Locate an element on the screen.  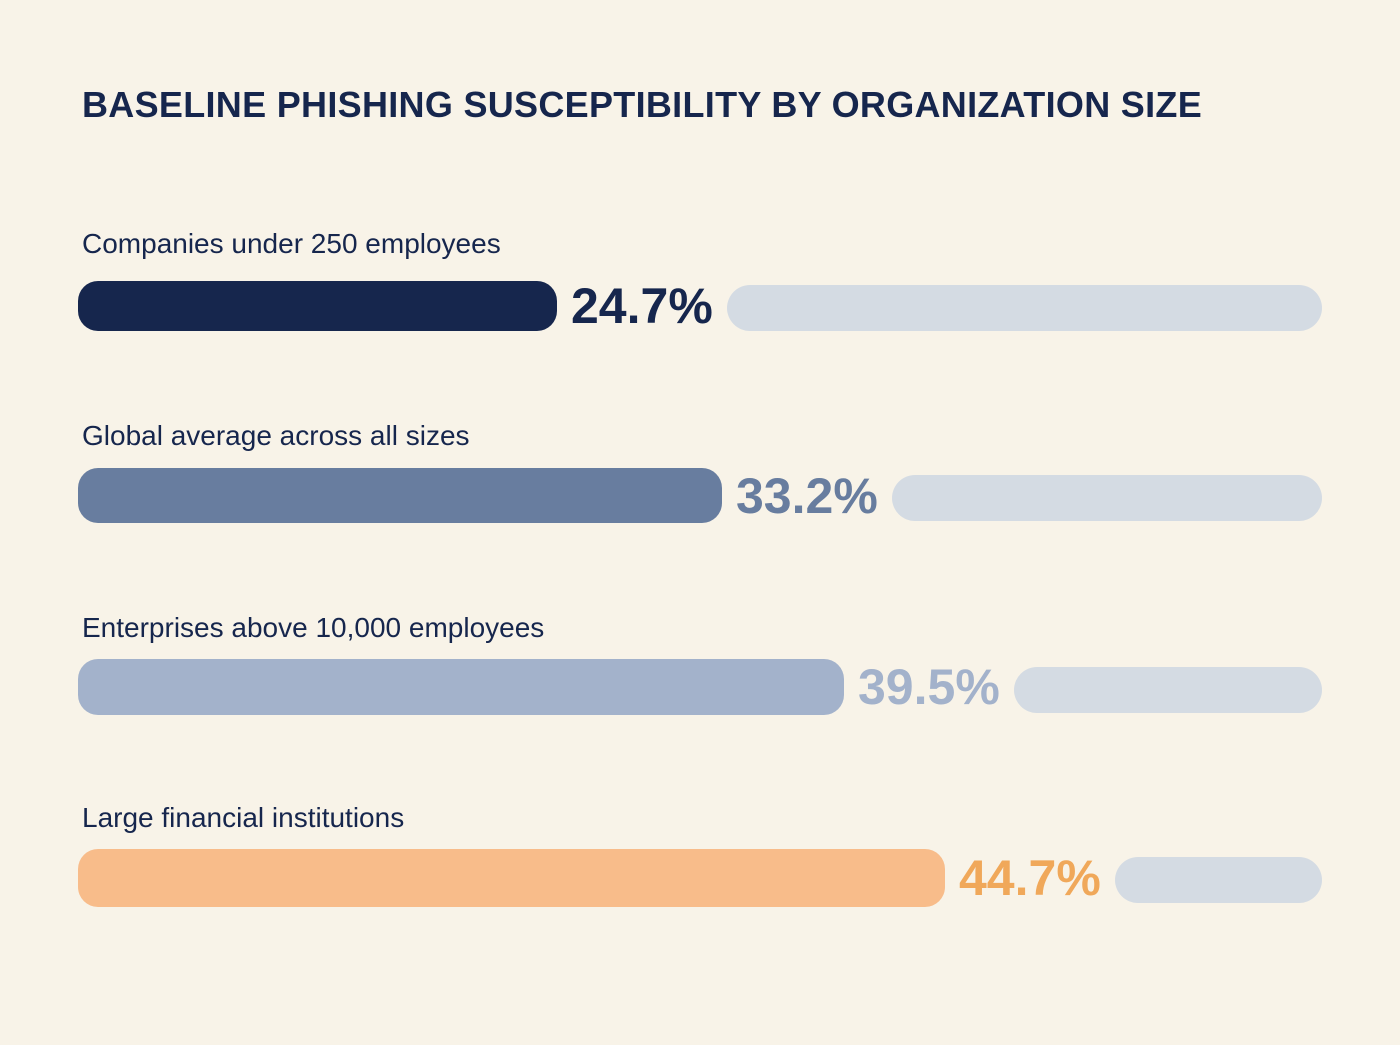
bar-value-label: 39.5% is located at coordinates (929, 687).